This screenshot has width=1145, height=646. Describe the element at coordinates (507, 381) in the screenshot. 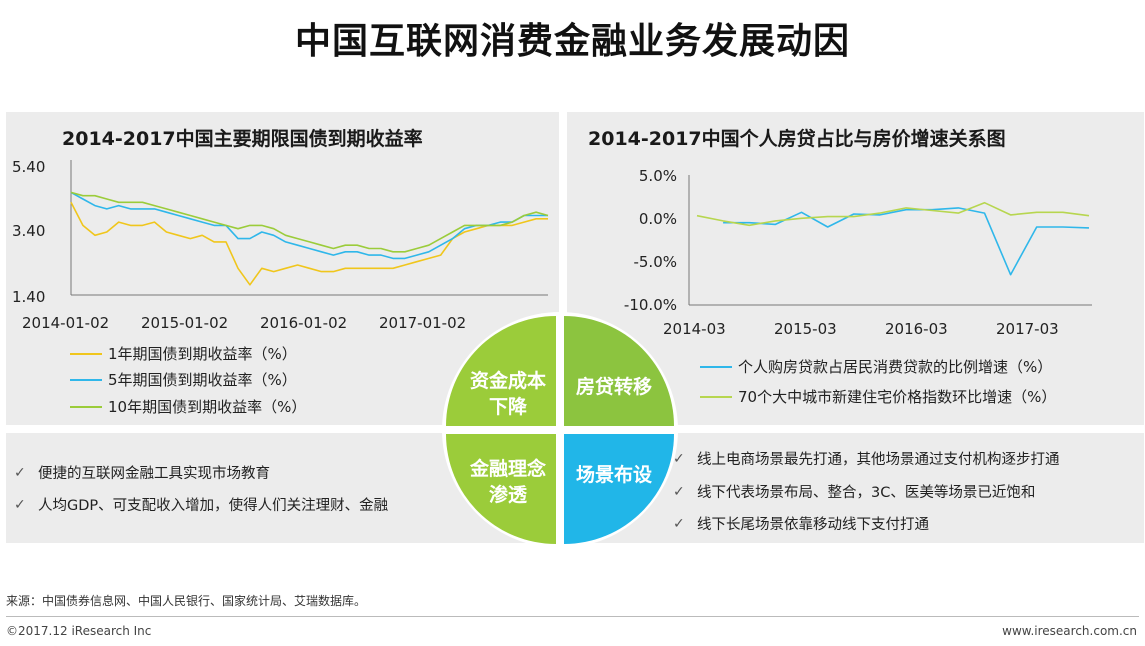

I see `quadrant-label-line: 资金成本` at that location.